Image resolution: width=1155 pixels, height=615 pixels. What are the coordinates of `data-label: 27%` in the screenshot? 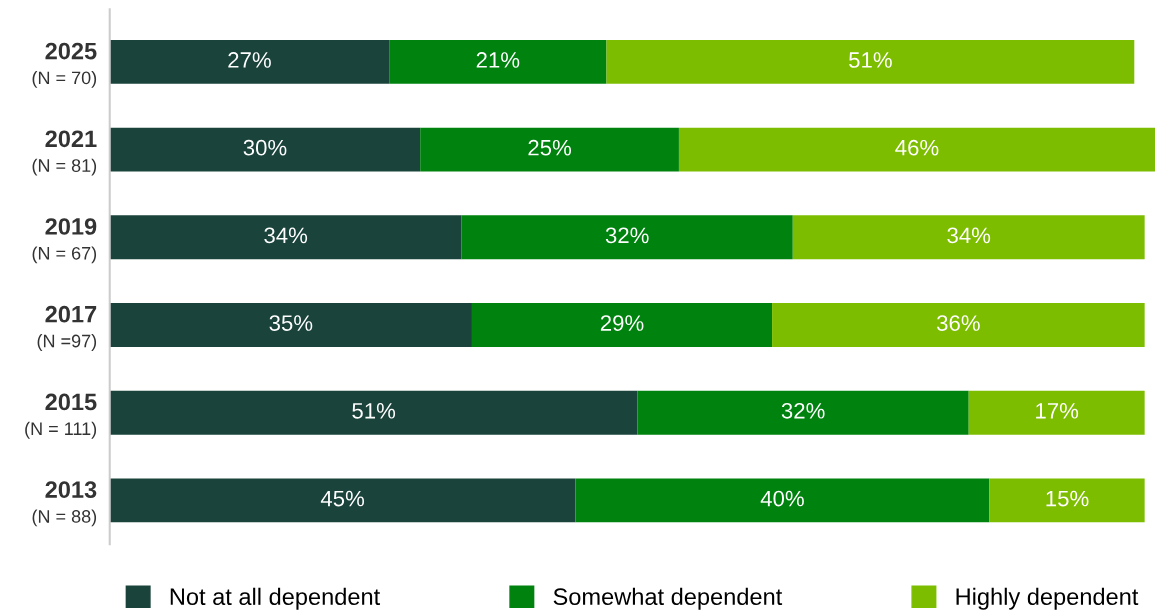 It's located at (249, 60).